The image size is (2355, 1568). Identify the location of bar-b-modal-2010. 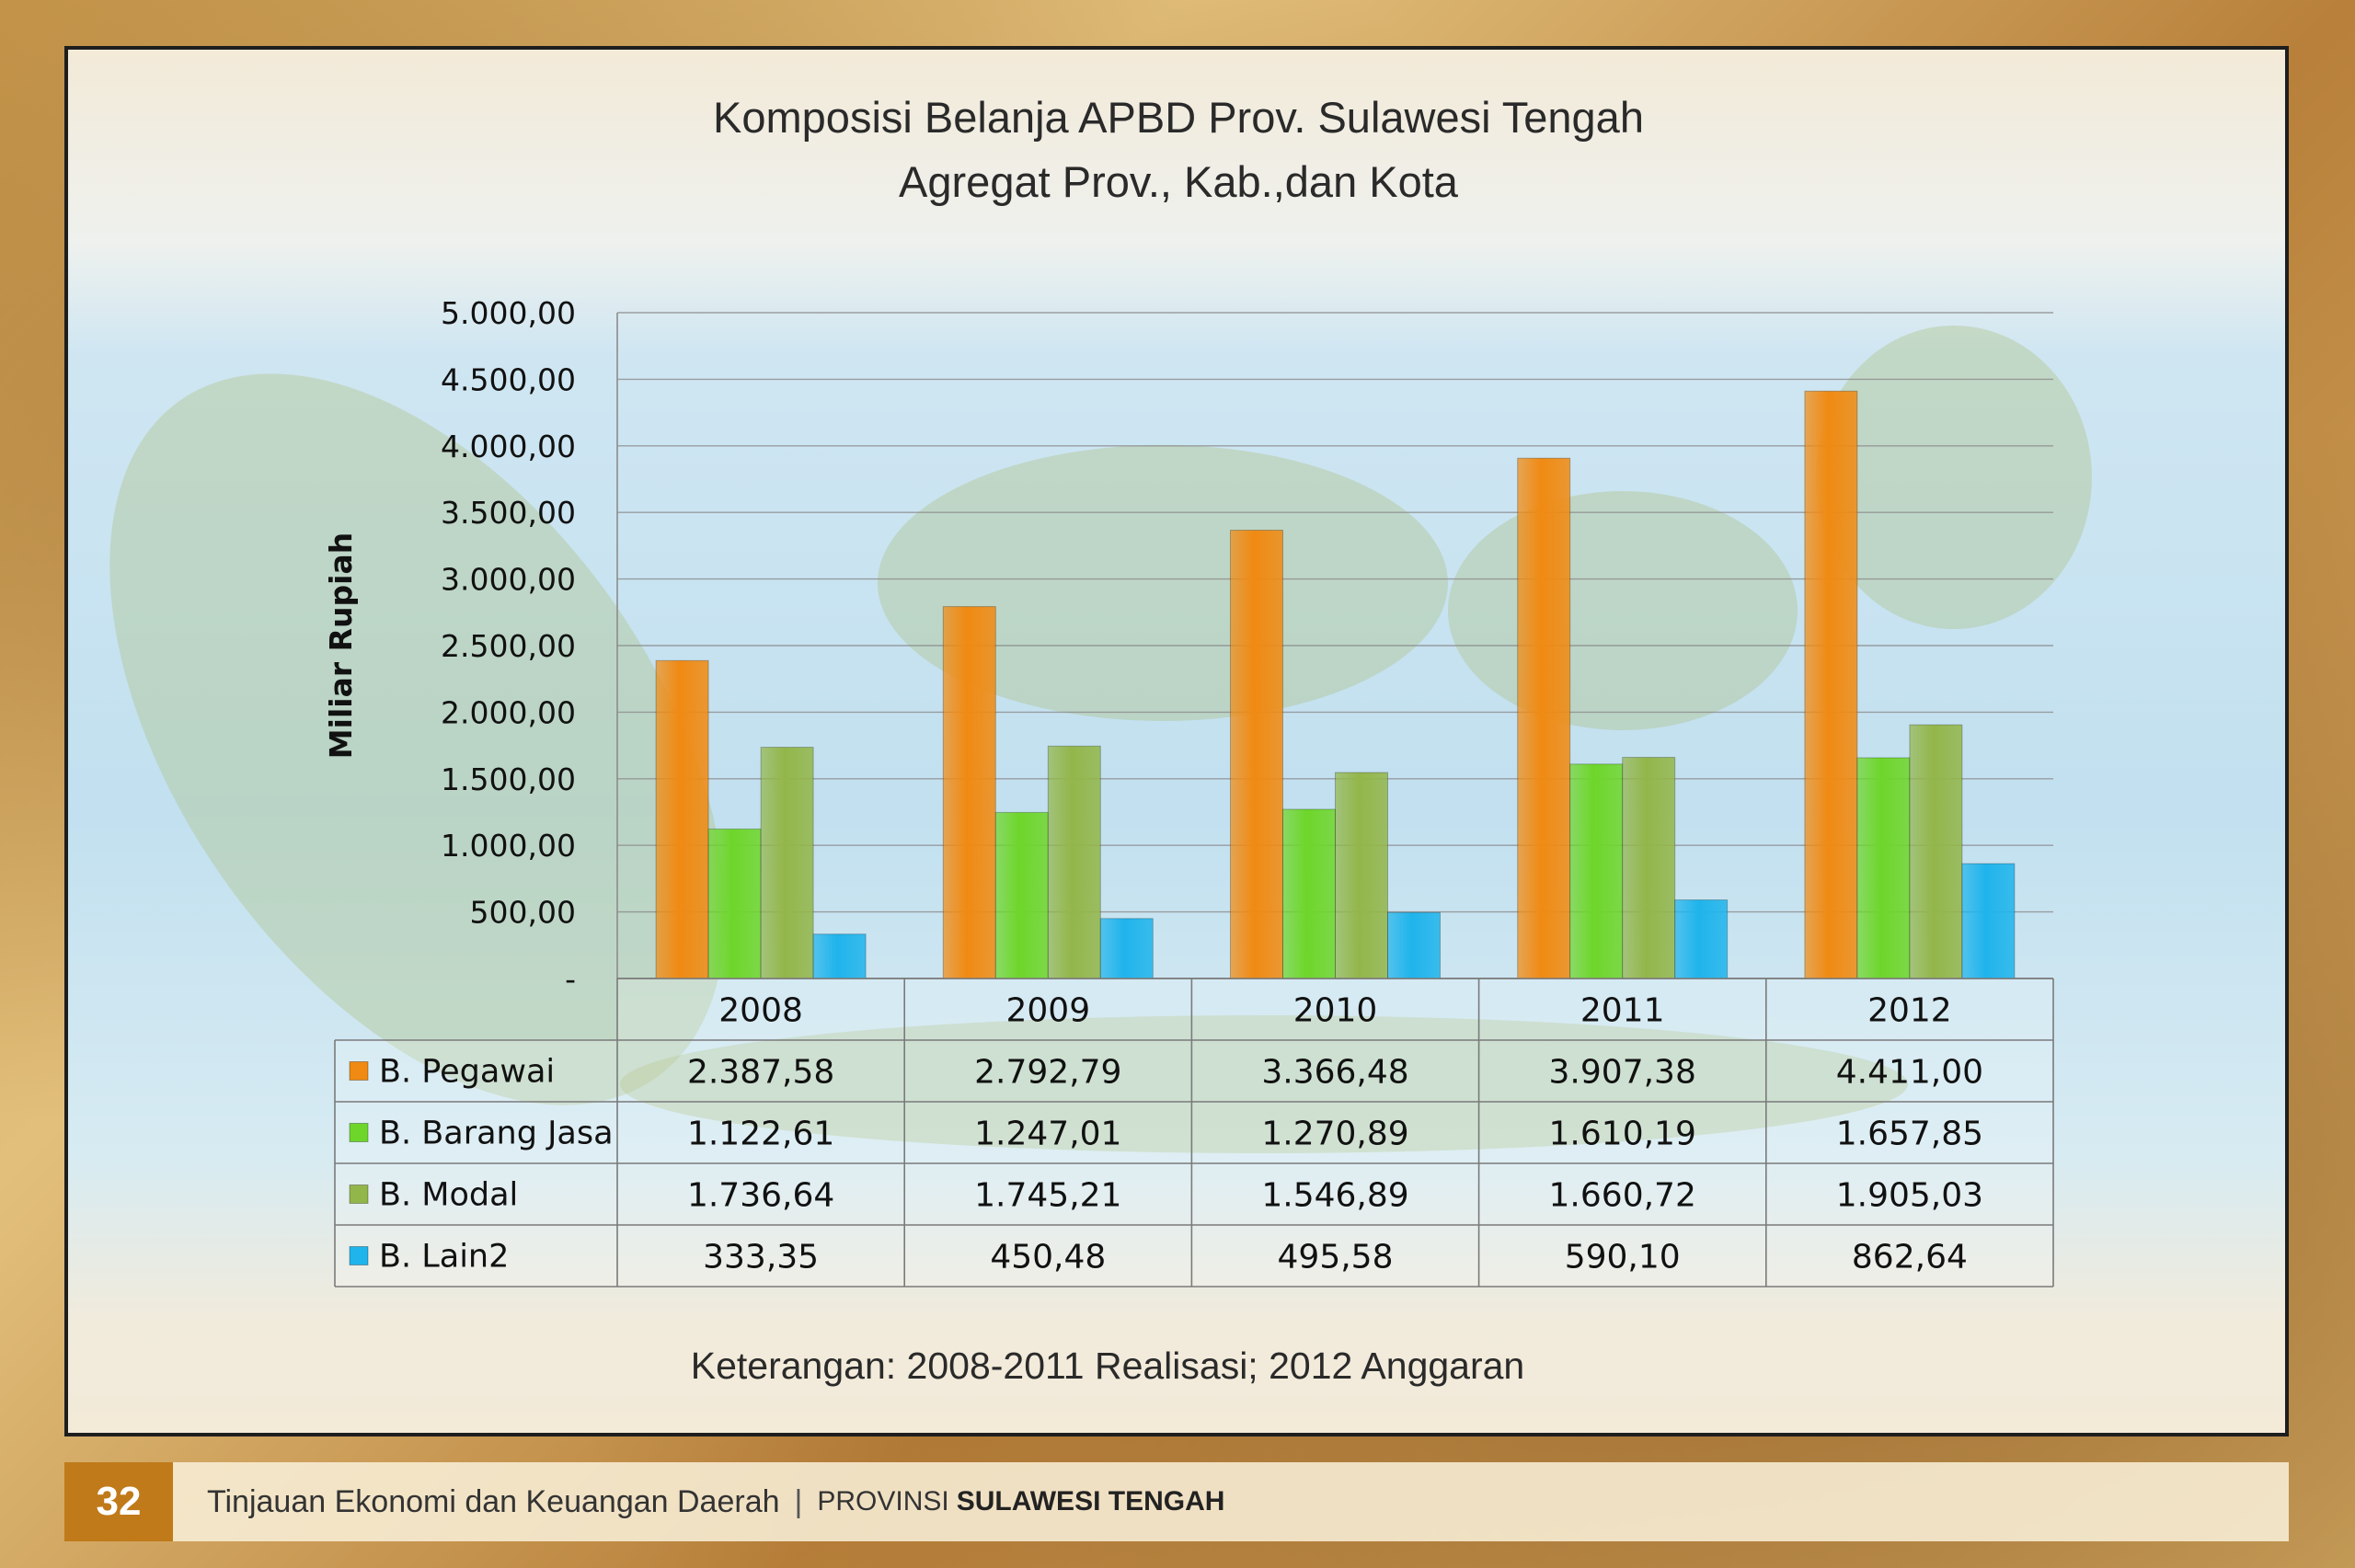
(1361, 875).